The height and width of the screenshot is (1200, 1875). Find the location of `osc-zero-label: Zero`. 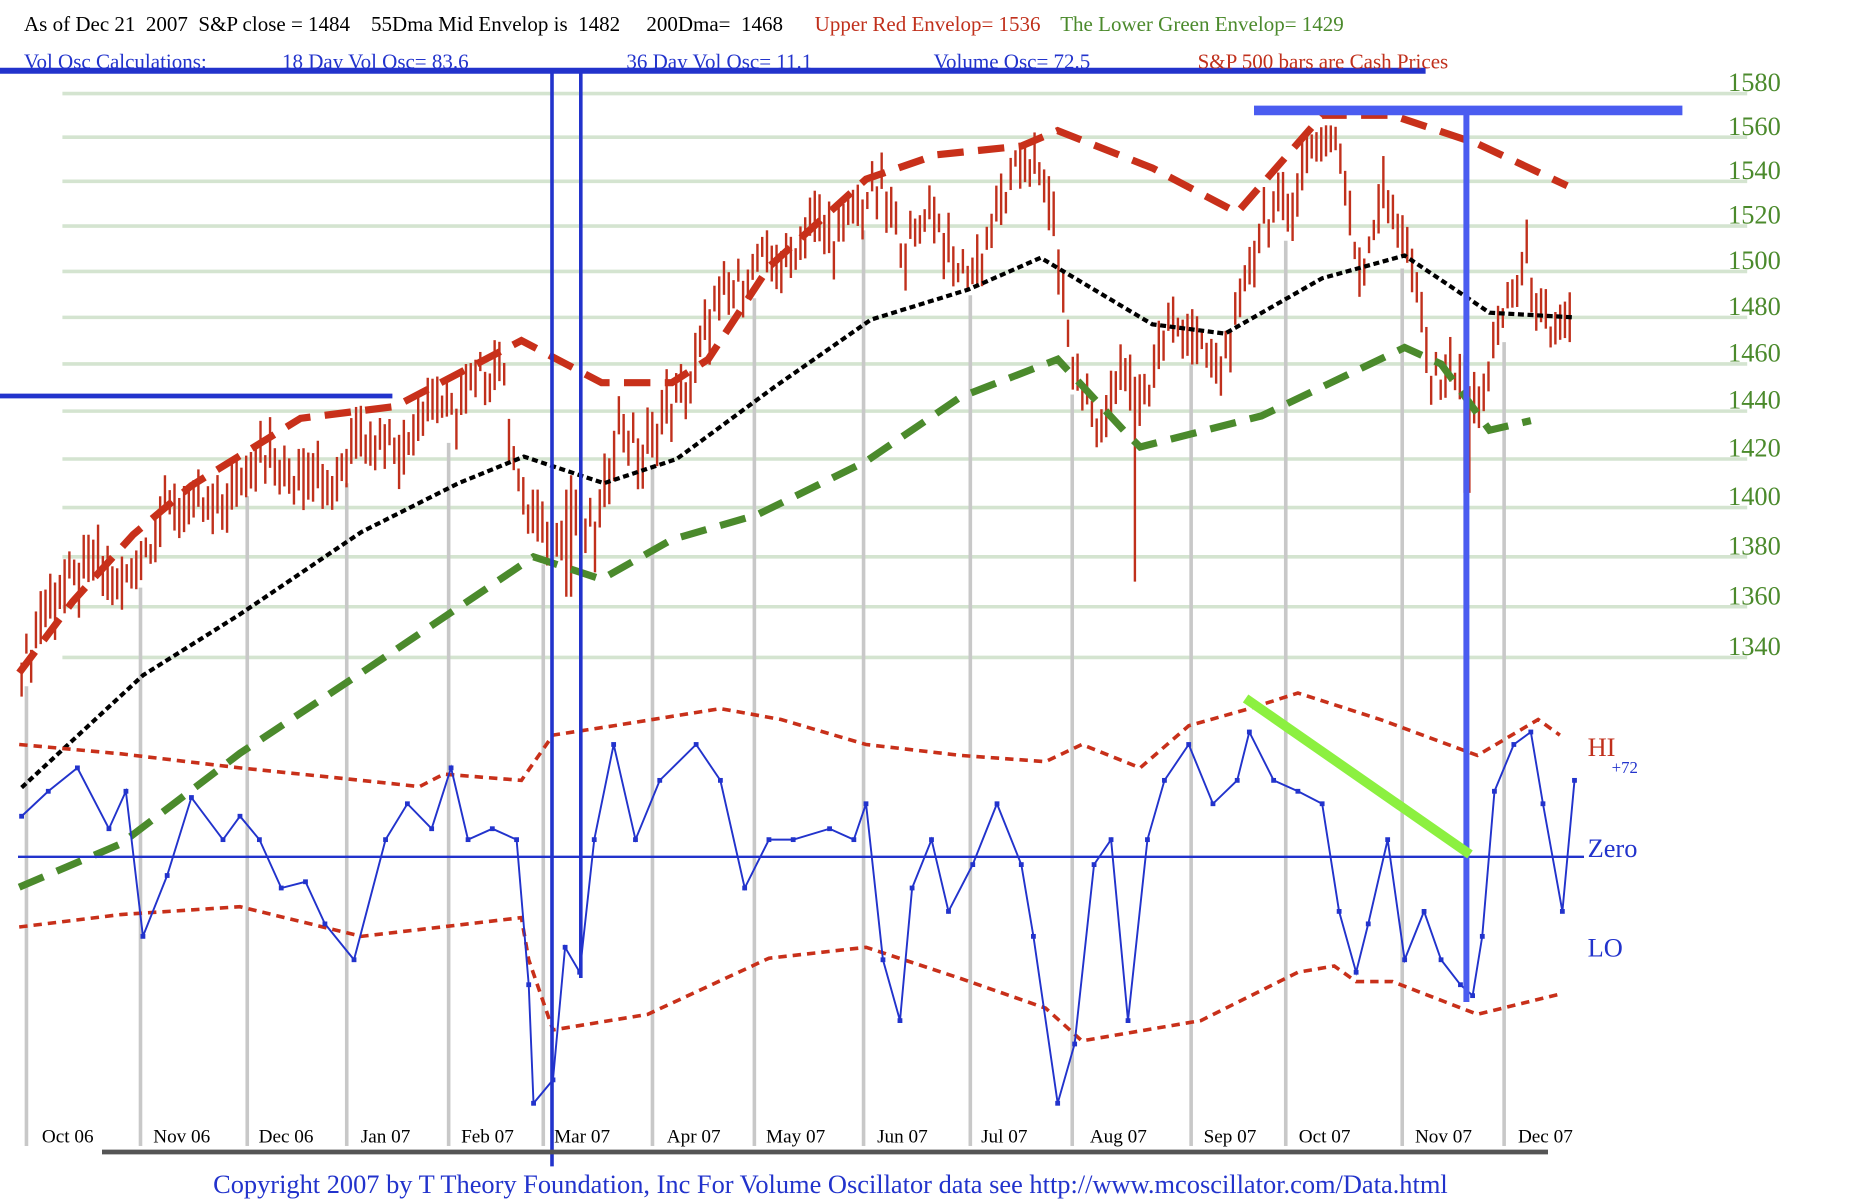

osc-zero-label: Zero is located at coordinates (1613, 848).